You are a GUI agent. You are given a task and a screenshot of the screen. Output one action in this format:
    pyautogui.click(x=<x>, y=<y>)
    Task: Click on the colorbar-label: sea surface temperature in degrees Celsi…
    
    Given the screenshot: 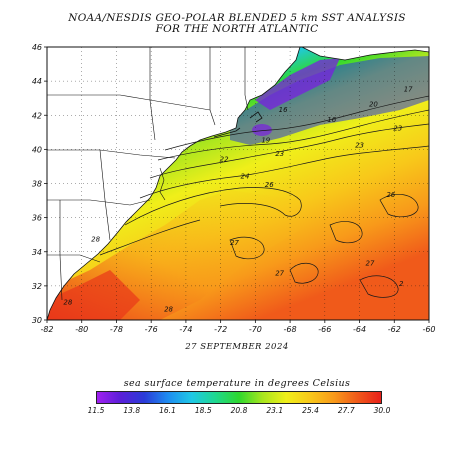 What is the action you would take?
    pyautogui.click(x=237, y=383)
    